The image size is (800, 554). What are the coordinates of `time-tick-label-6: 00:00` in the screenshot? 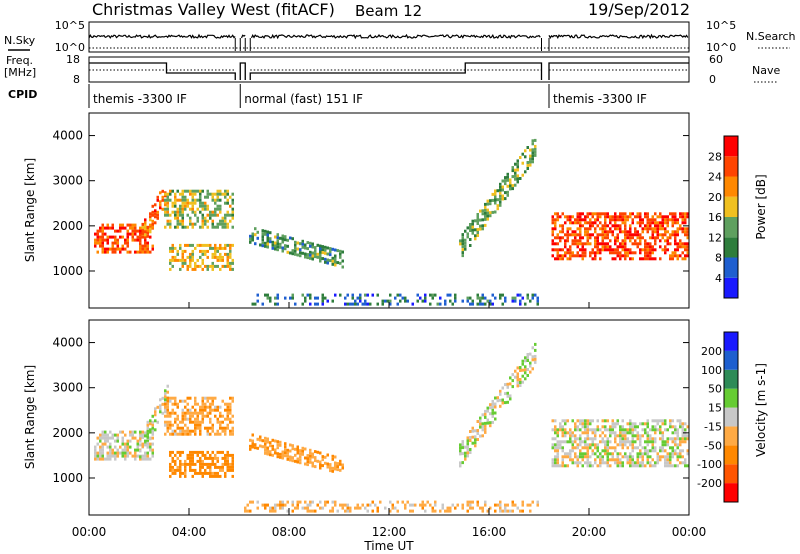 It's located at (689, 532).